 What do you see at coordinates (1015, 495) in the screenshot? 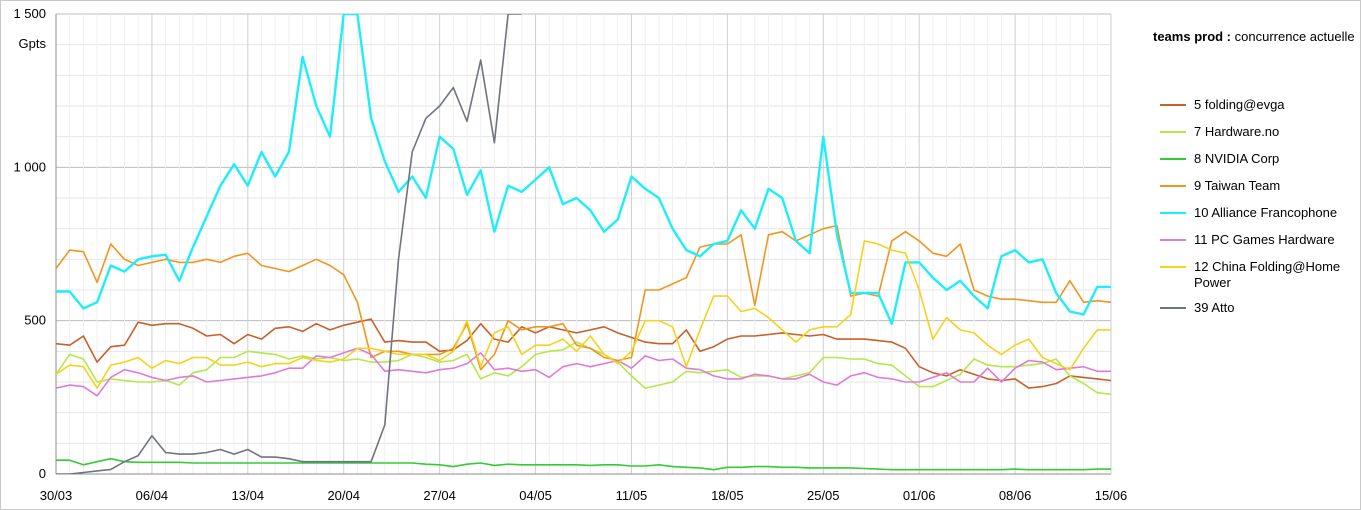
I see `x-tick-label: 08/06` at bounding box center [1015, 495].